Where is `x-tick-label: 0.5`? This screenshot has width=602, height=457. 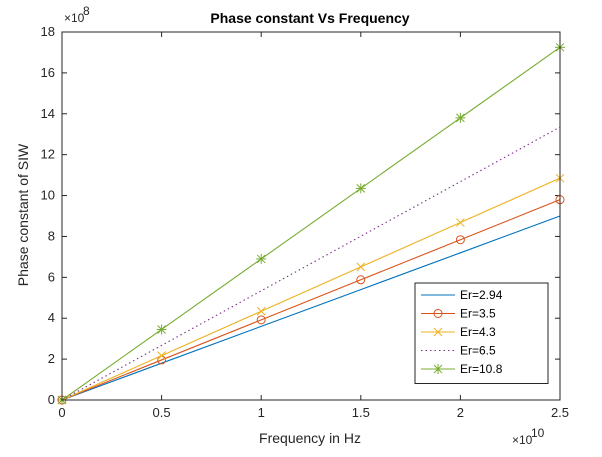
x-tick-label: 0.5 is located at coordinates (162, 412).